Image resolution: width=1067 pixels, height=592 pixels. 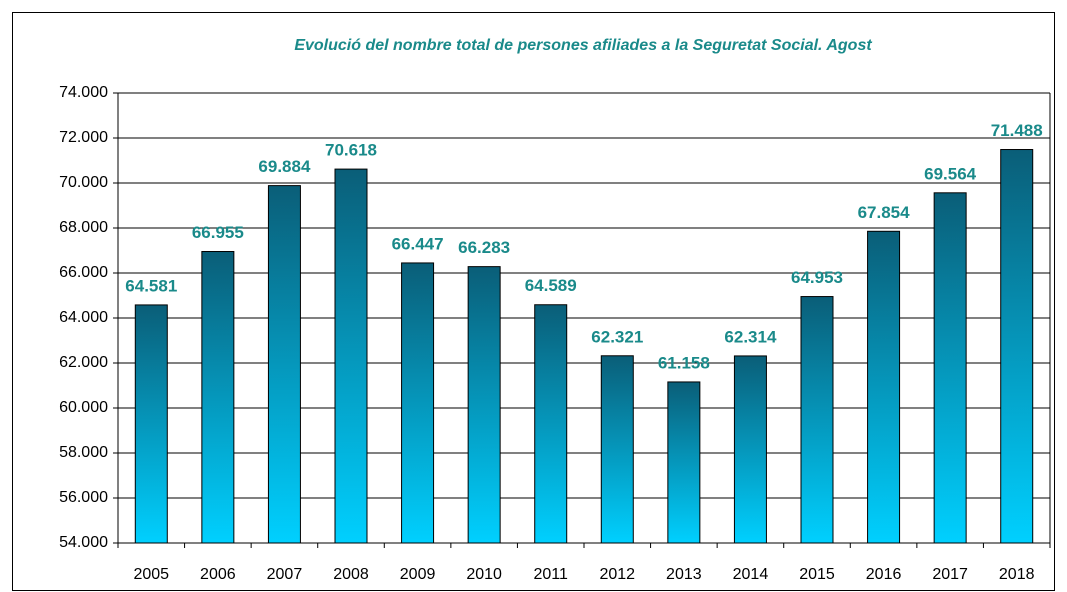 I want to click on value-label: 69.884, so click(x=284, y=166).